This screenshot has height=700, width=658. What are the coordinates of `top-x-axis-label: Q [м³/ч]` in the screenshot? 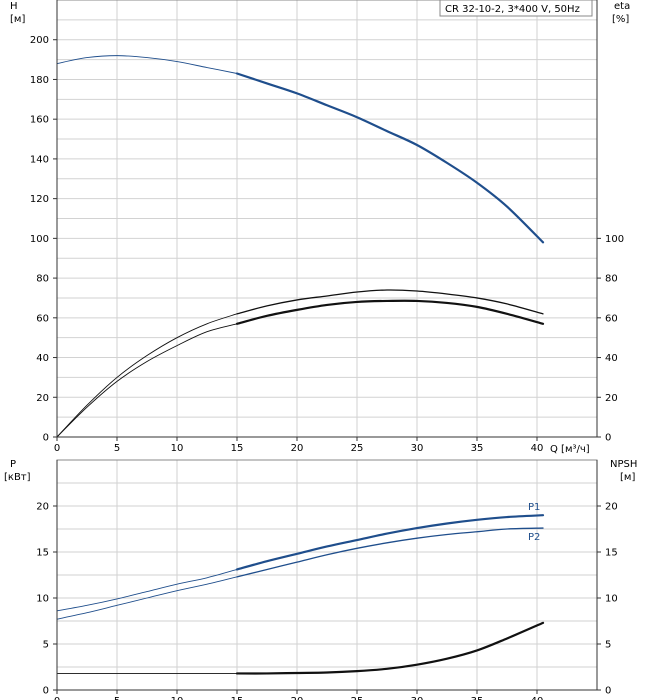 It's located at (570, 449).